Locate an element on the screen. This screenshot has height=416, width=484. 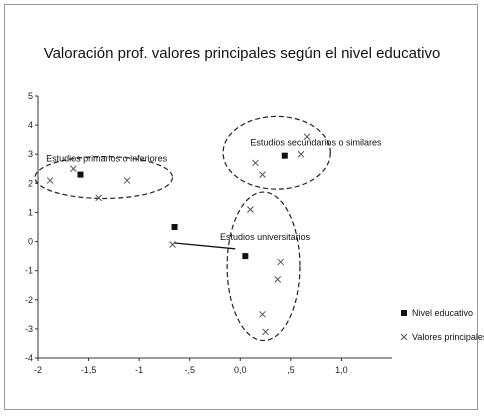
connector-line is located at coordinates (205, 246).